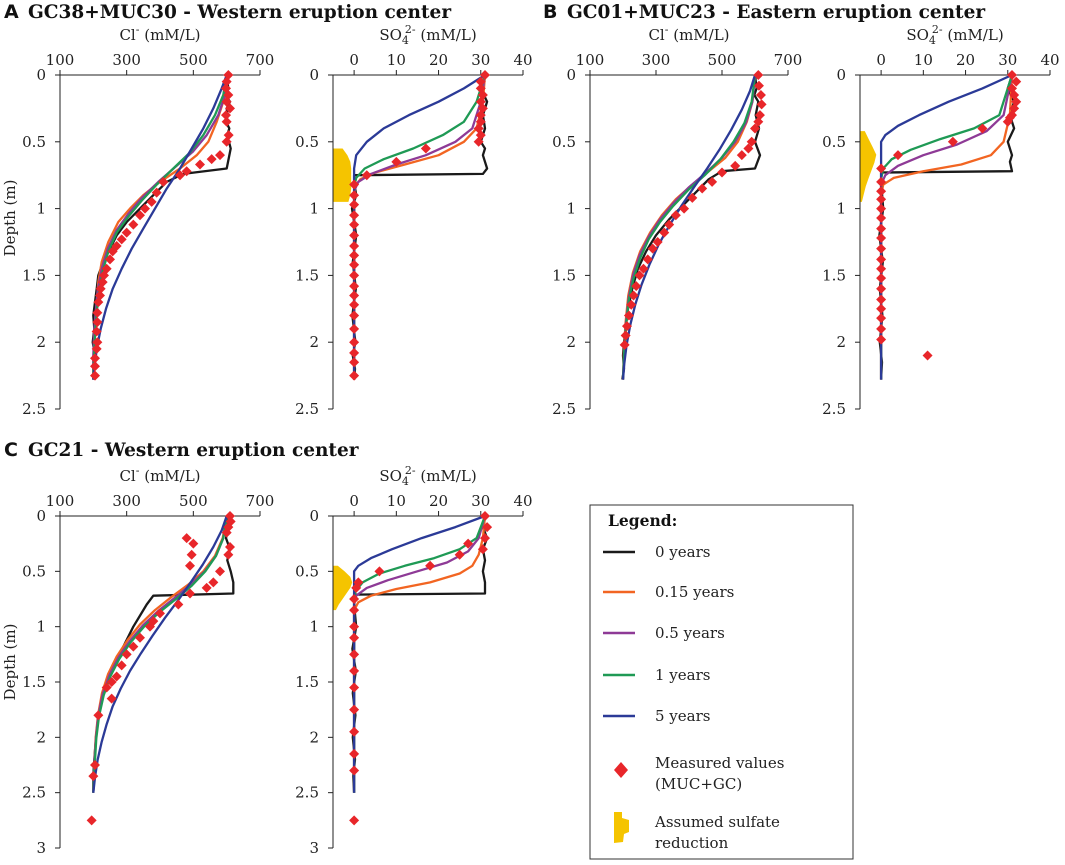  What do you see at coordinates (571, 75) in the screenshot?
I see `panel-b-sub1-ytick-label-0: 0` at bounding box center [571, 75].